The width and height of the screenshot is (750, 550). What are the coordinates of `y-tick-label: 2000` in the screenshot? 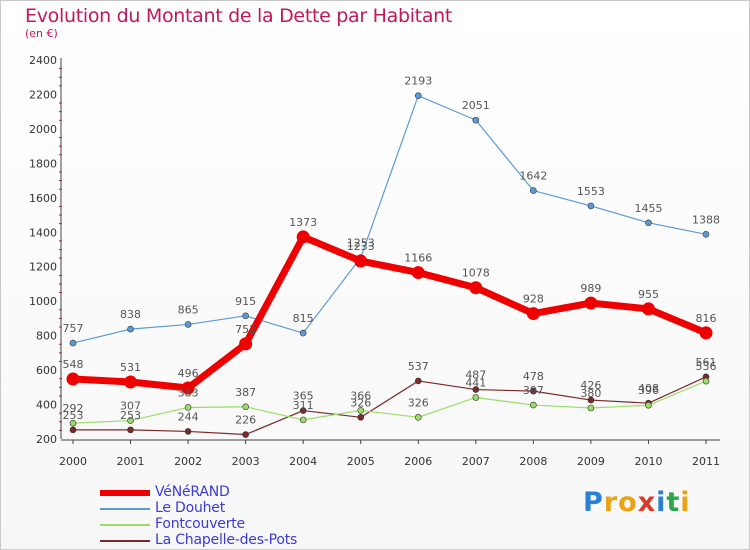 It's located at (43, 129).